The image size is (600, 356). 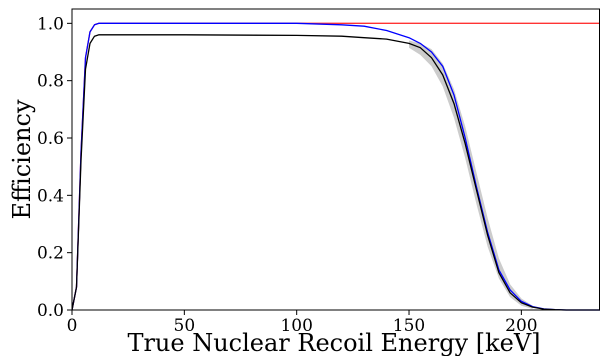 What do you see at coordinates (22, 159) in the screenshot?
I see `y-axis-label: Efficiency` at bounding box center [22, 159].